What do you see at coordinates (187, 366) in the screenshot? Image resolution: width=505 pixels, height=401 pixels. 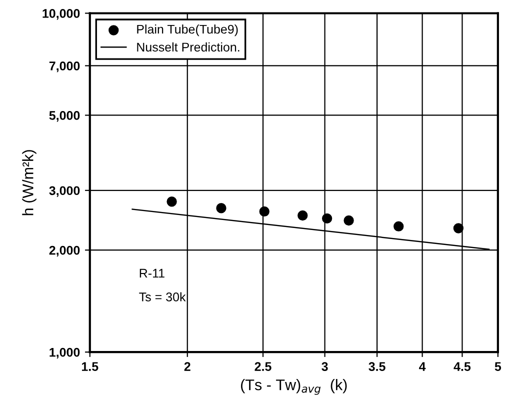 I see `x-tick-label: 2` at bounding box center [187, 366].